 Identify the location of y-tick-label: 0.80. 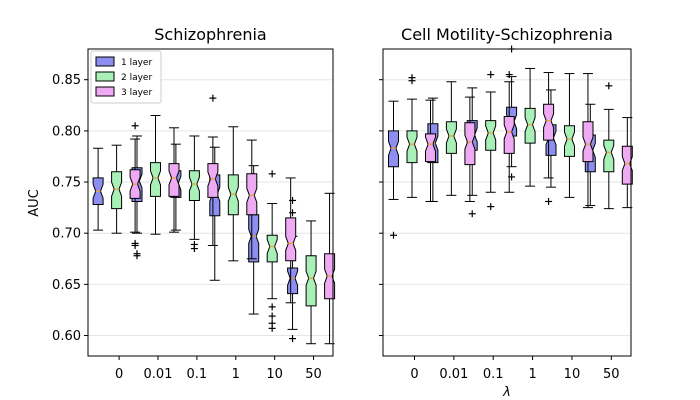
(66, 131).